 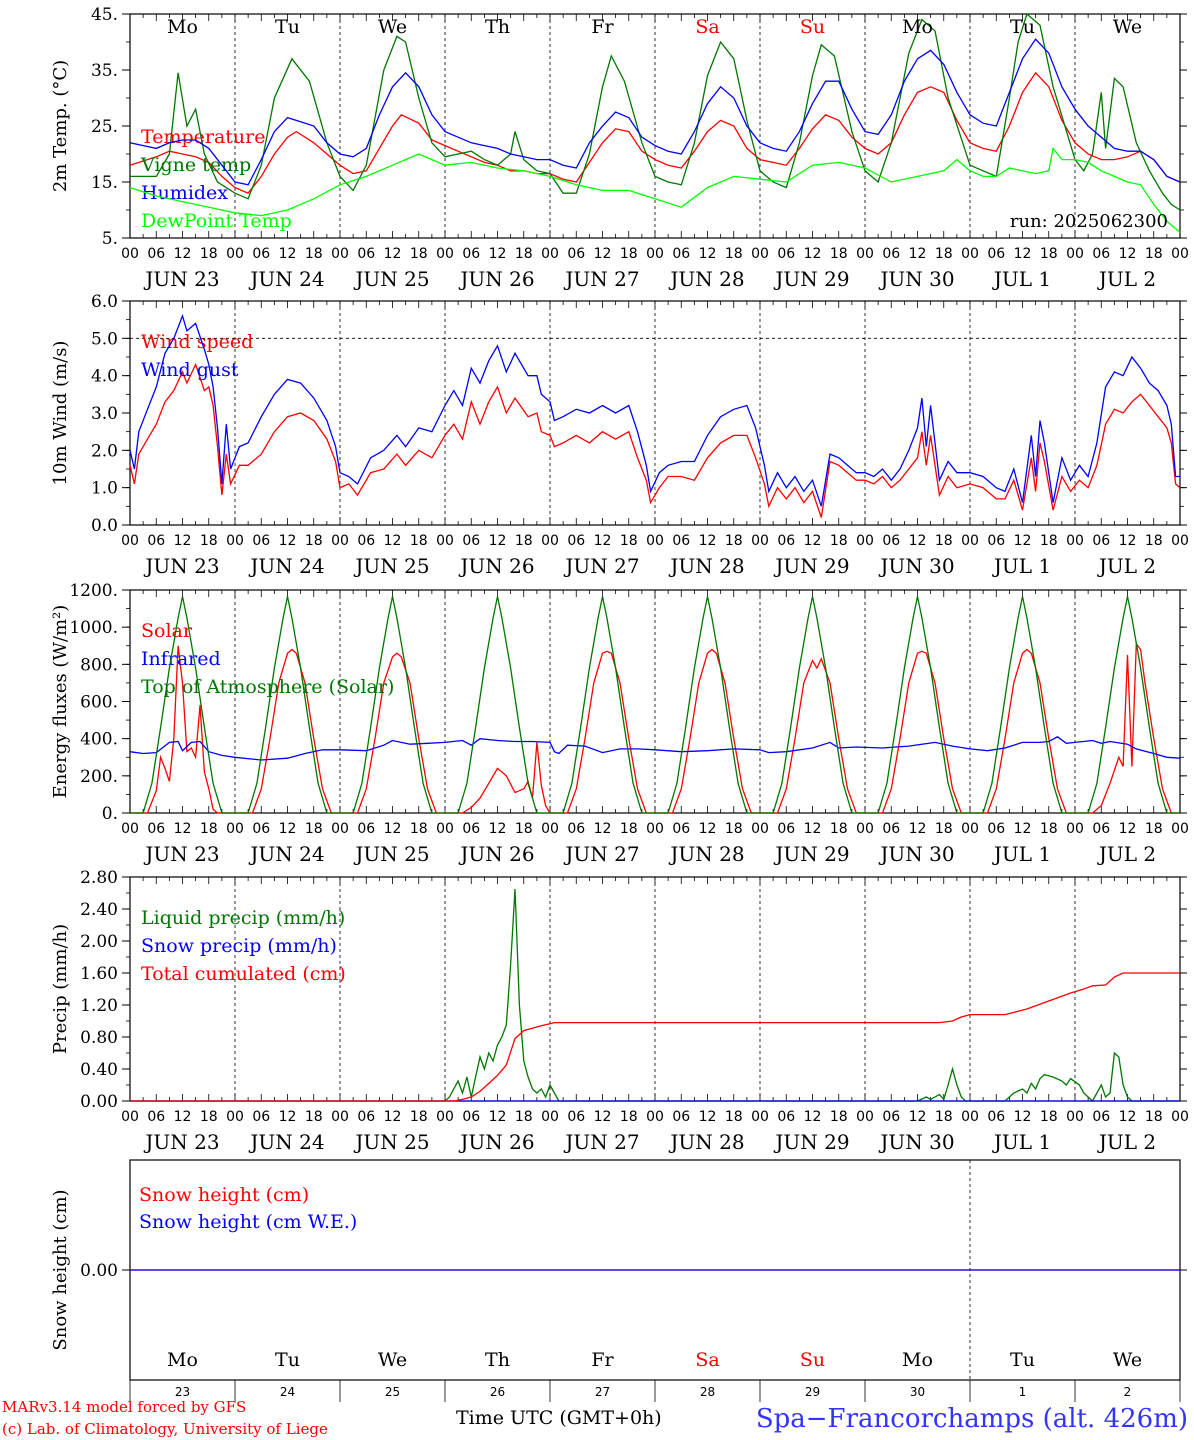 What do you see at coordinates (197, 342) in the screenshot?
I see `legend-entry: Wind speed` at bounding box center [197, 342].